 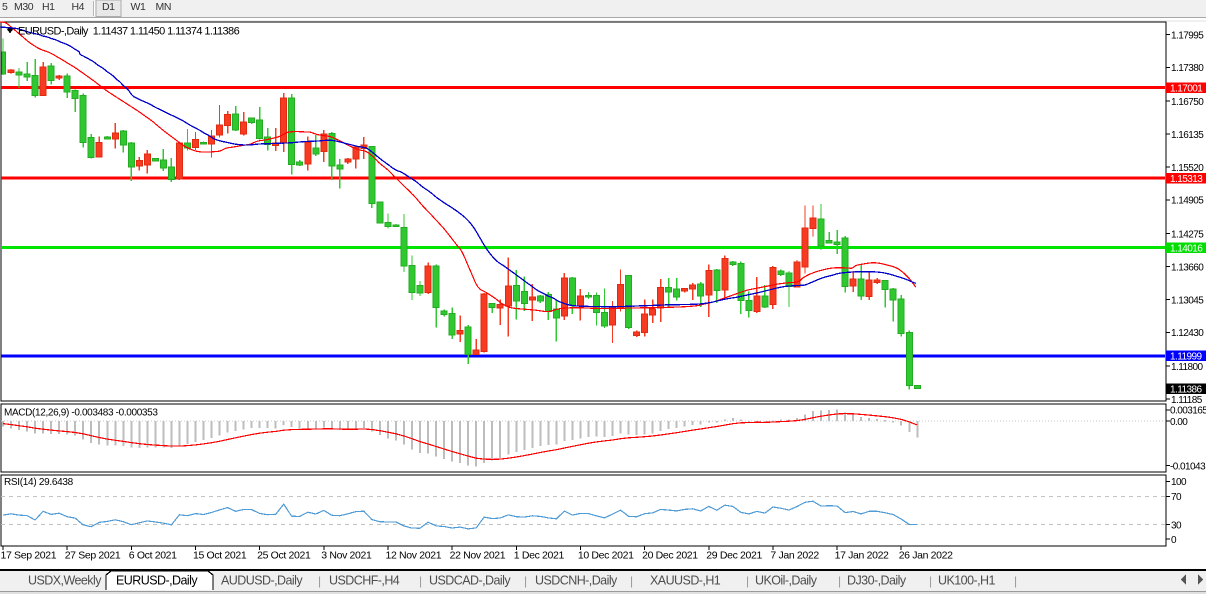 I want to click on svg-text: 17 Jan 2022, so click(x=862, y=556).